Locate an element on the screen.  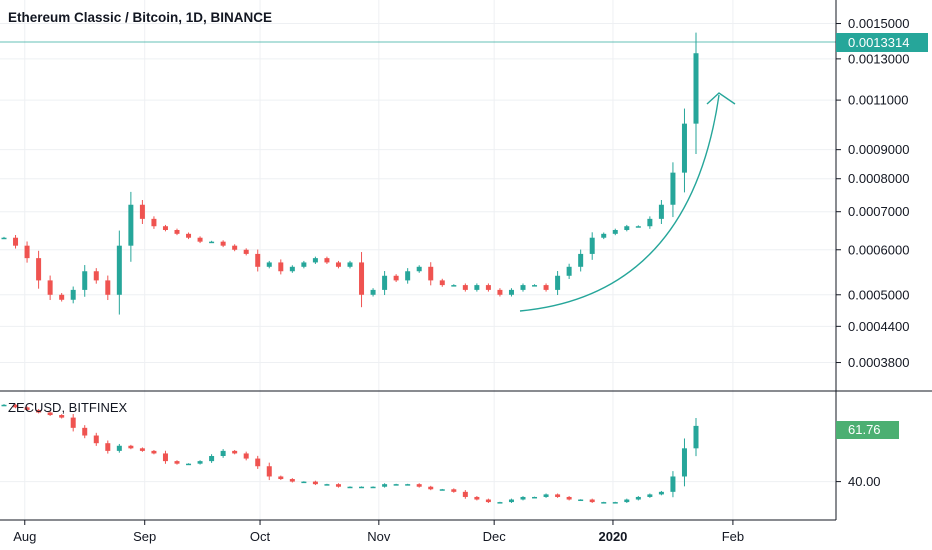
main-price-tick-label: 0.0009000 is located at coordinates (878, 149).